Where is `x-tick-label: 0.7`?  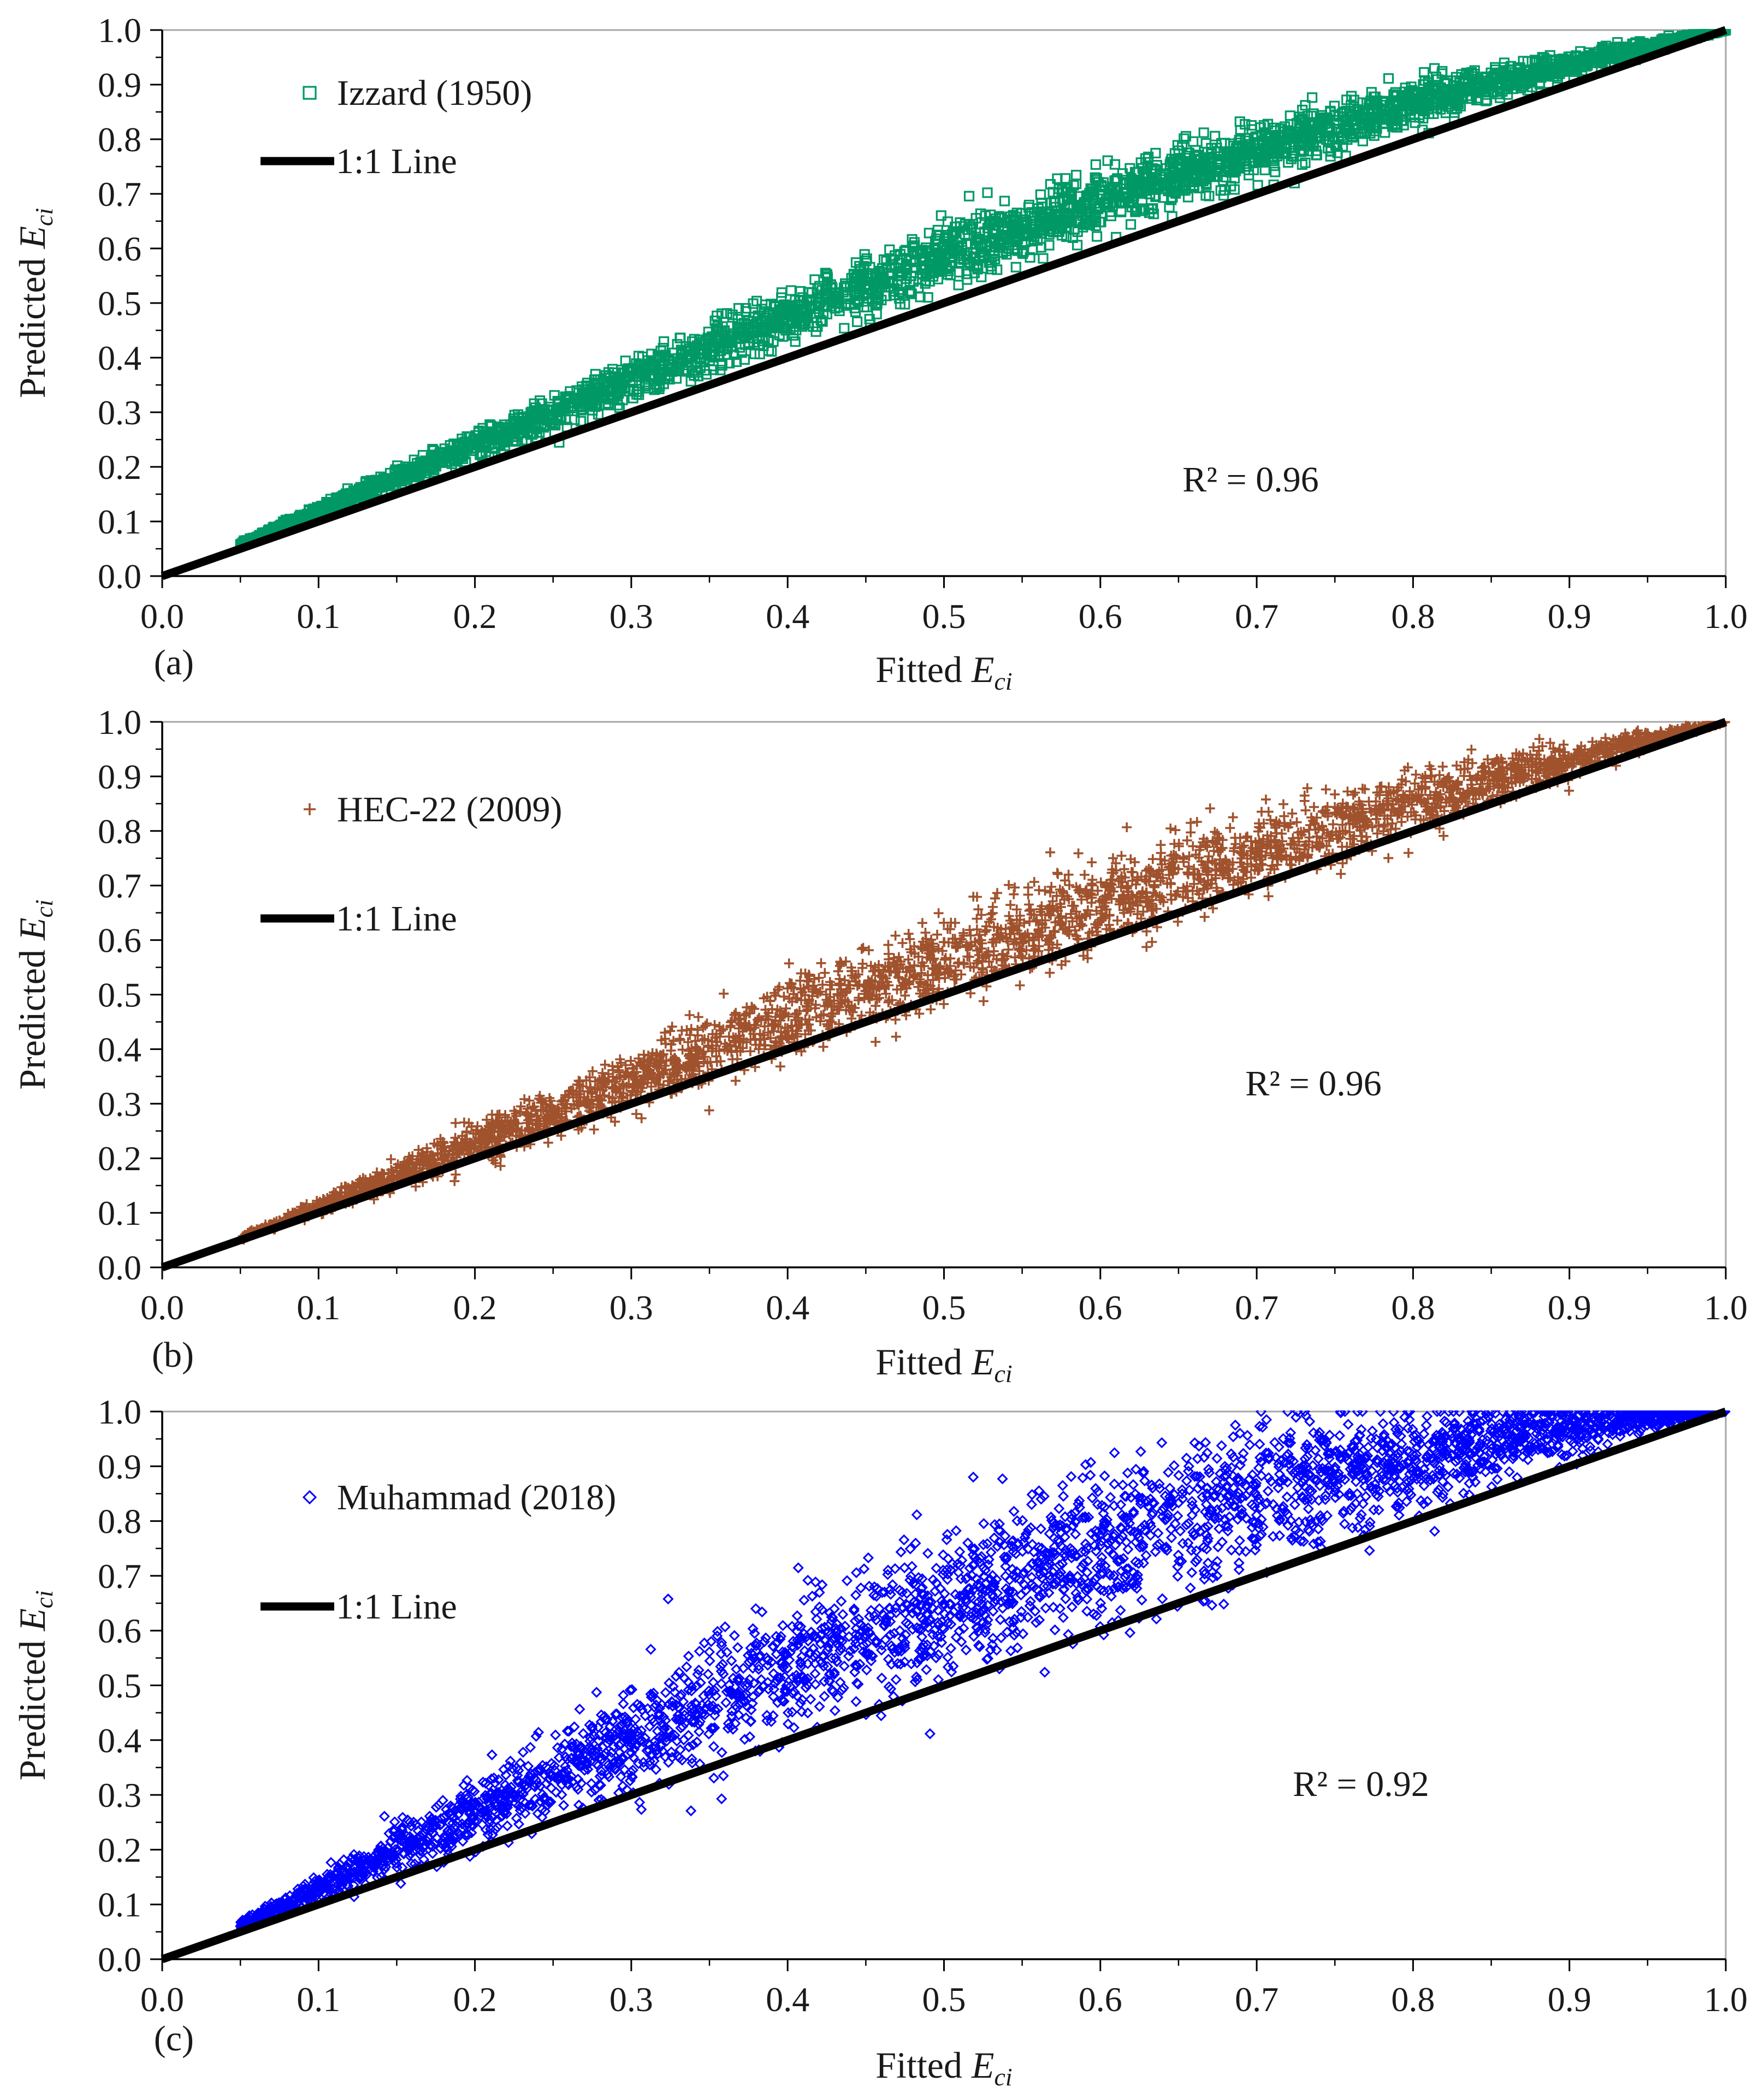
x-tick-label: 0.7 is located at coordinates (1256, 617).